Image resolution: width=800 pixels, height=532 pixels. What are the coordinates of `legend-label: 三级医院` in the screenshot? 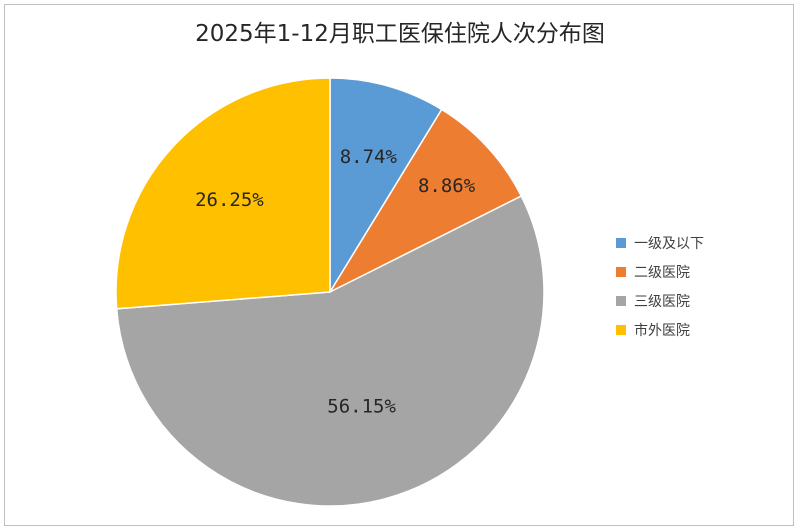 It's located at (662, 301).